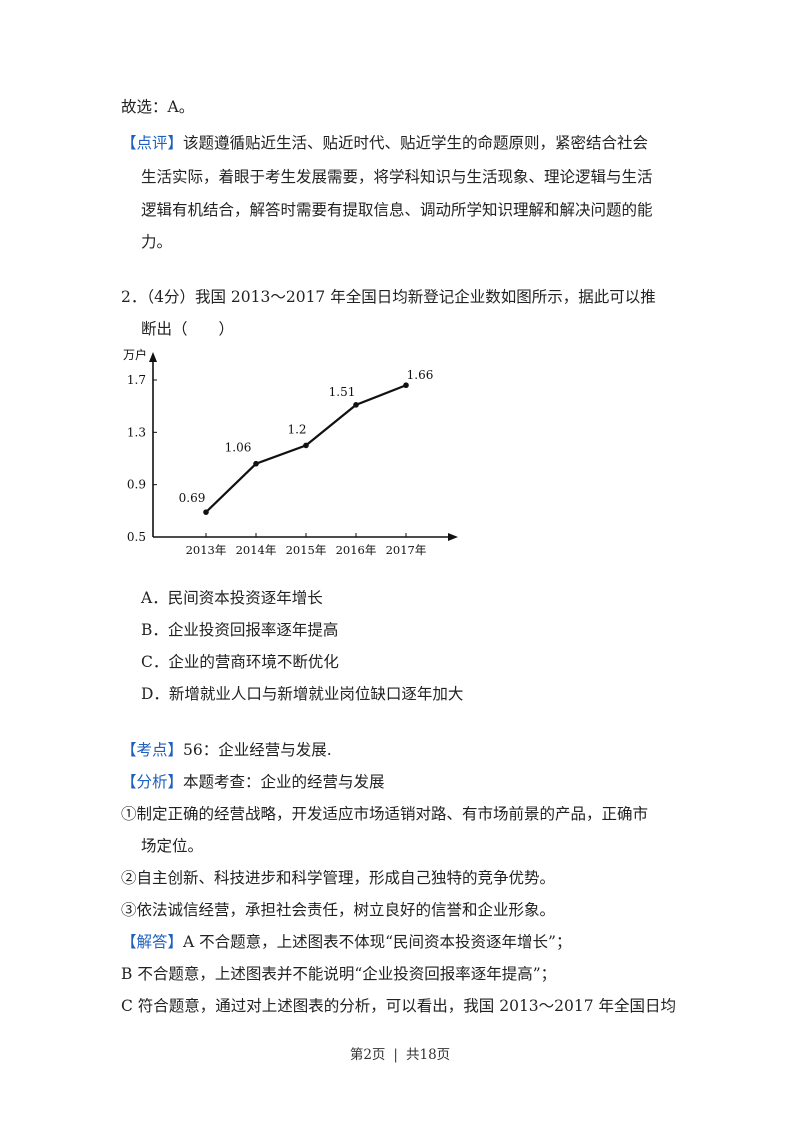 Image resolution: width=800 pixels, height=1132 pixels. I want to click on comment-tag: 【点评】, so click(152, 143).